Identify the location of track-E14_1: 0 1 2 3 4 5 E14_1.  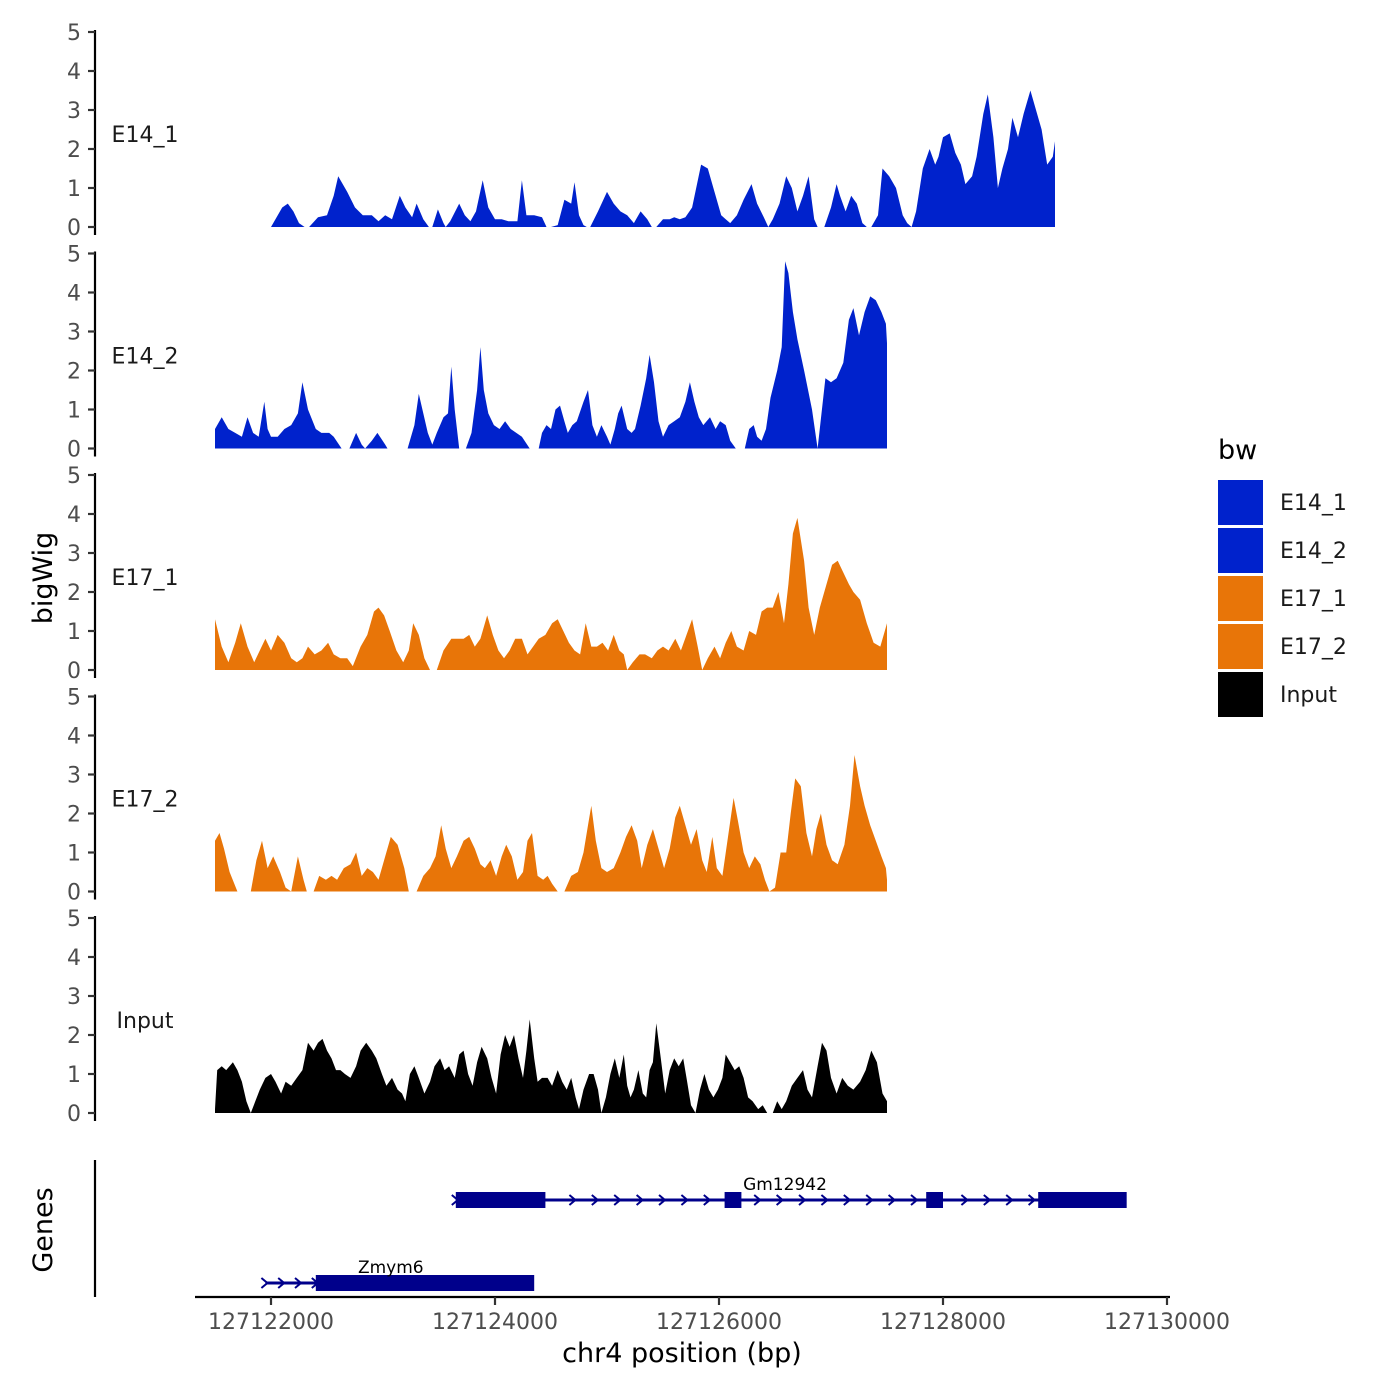
(561, 131).